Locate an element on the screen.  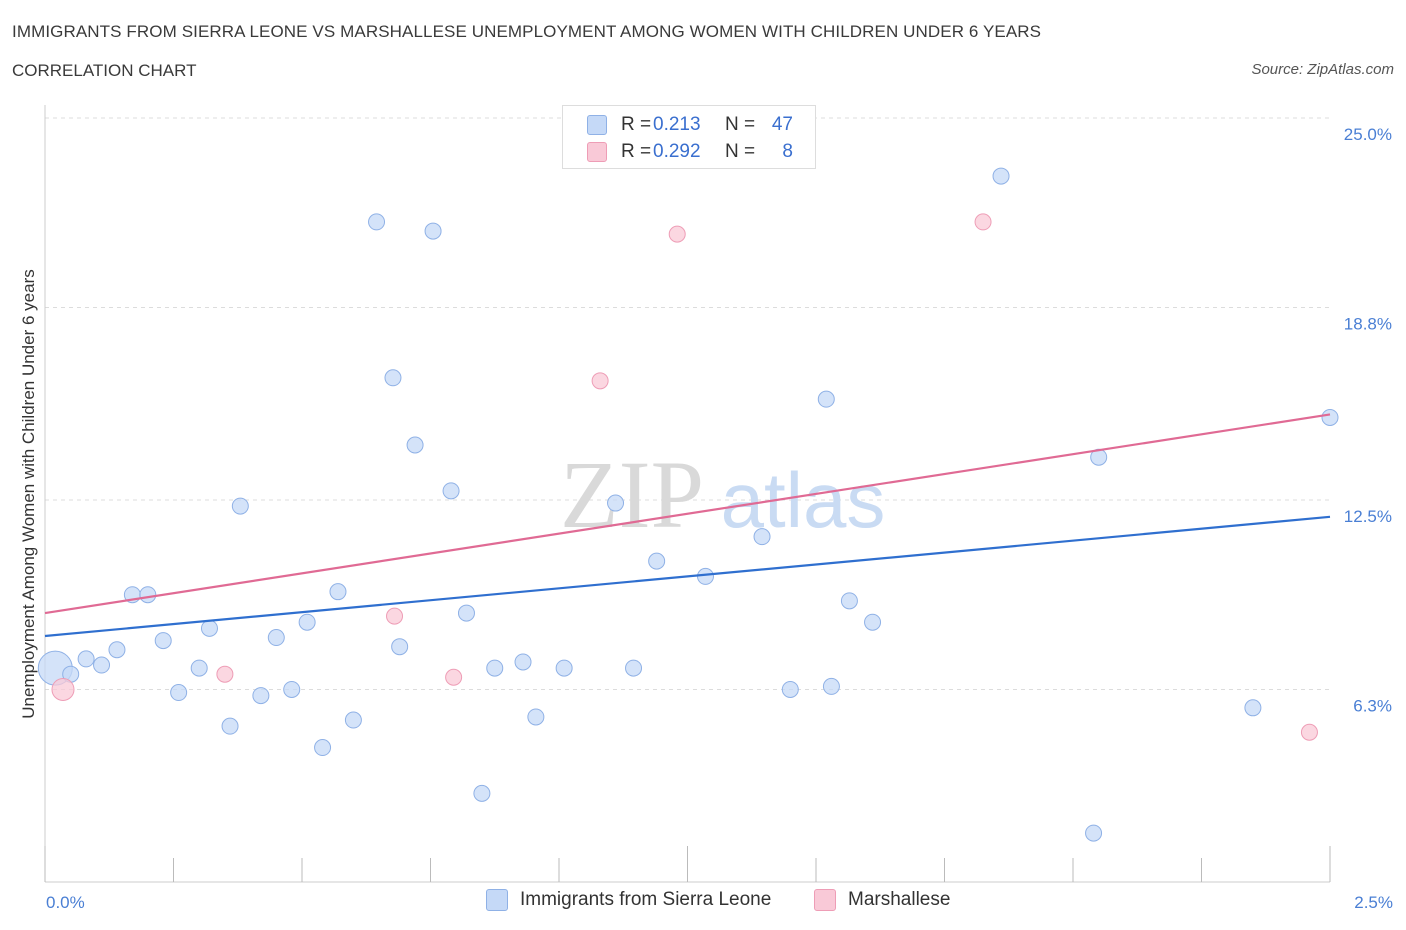
legend-label: Immigrants from Sierra Leone is located at coordinates (646, 899).